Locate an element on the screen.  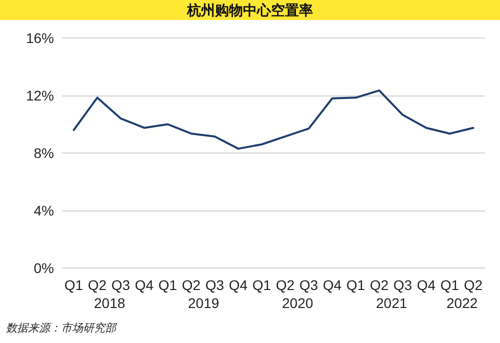
y-tick-label: 12% is located at coordinates (40, 96).